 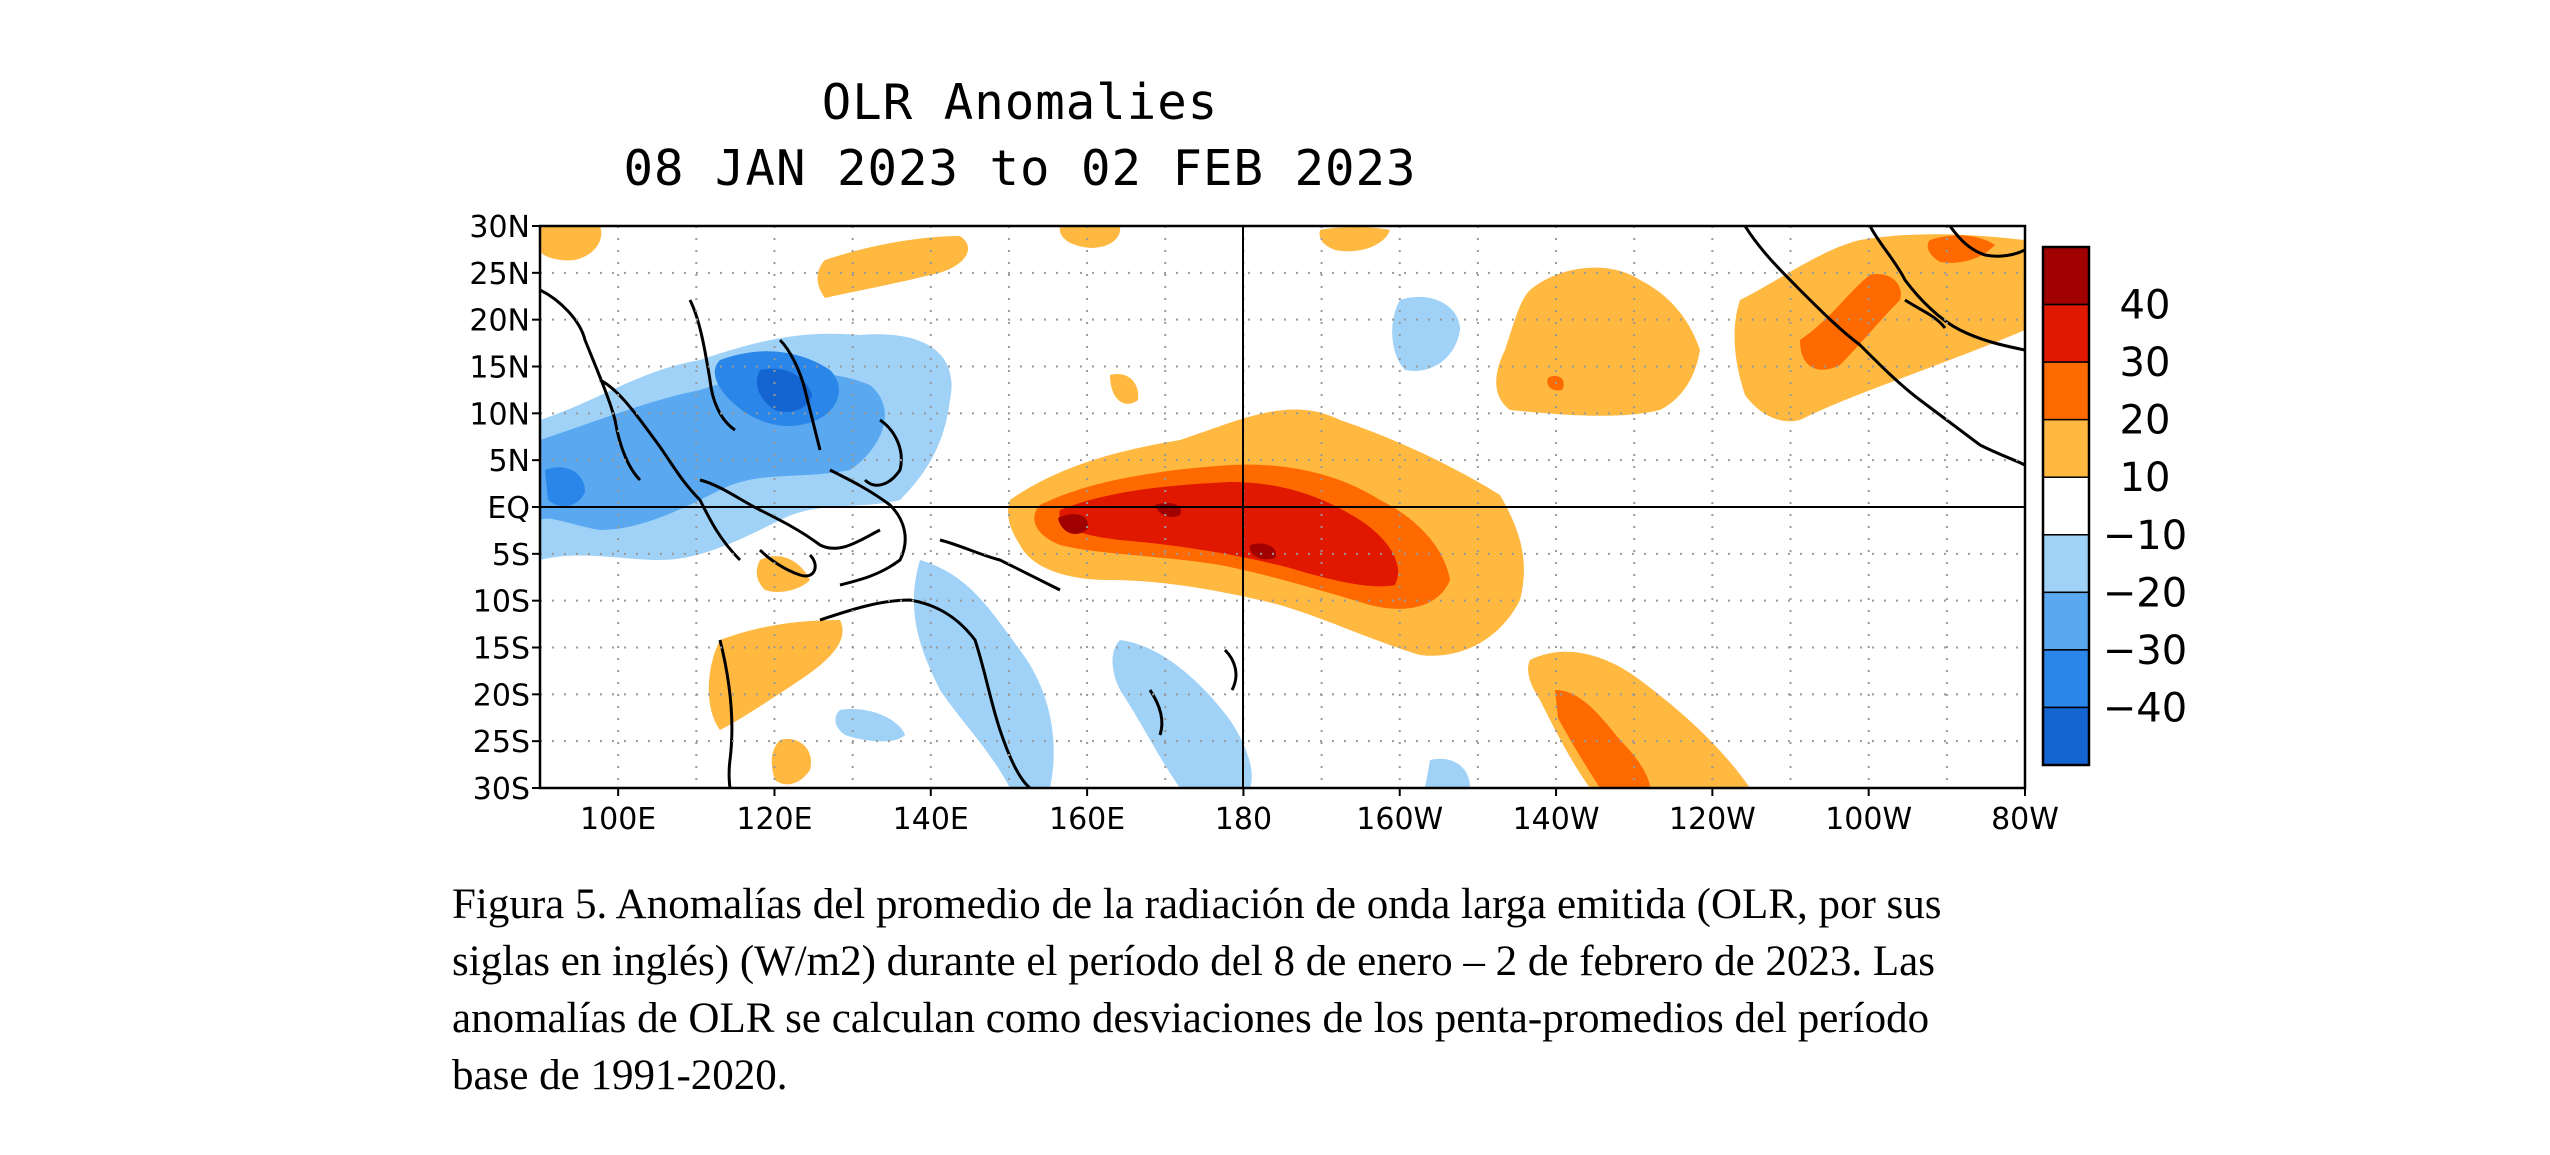 What do you see at coordinates (2145, 593) in the screenshot?
I see `colorbar-tick-label: −20` at bounding box center [2145, 593].